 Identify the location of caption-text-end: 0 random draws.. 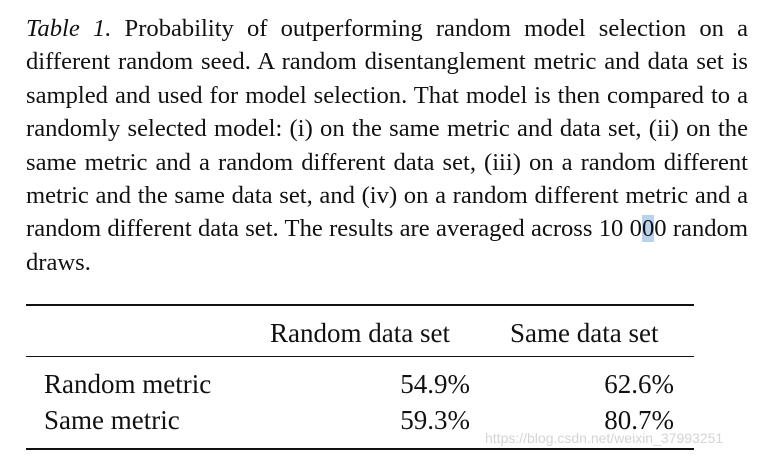
(387, 245).